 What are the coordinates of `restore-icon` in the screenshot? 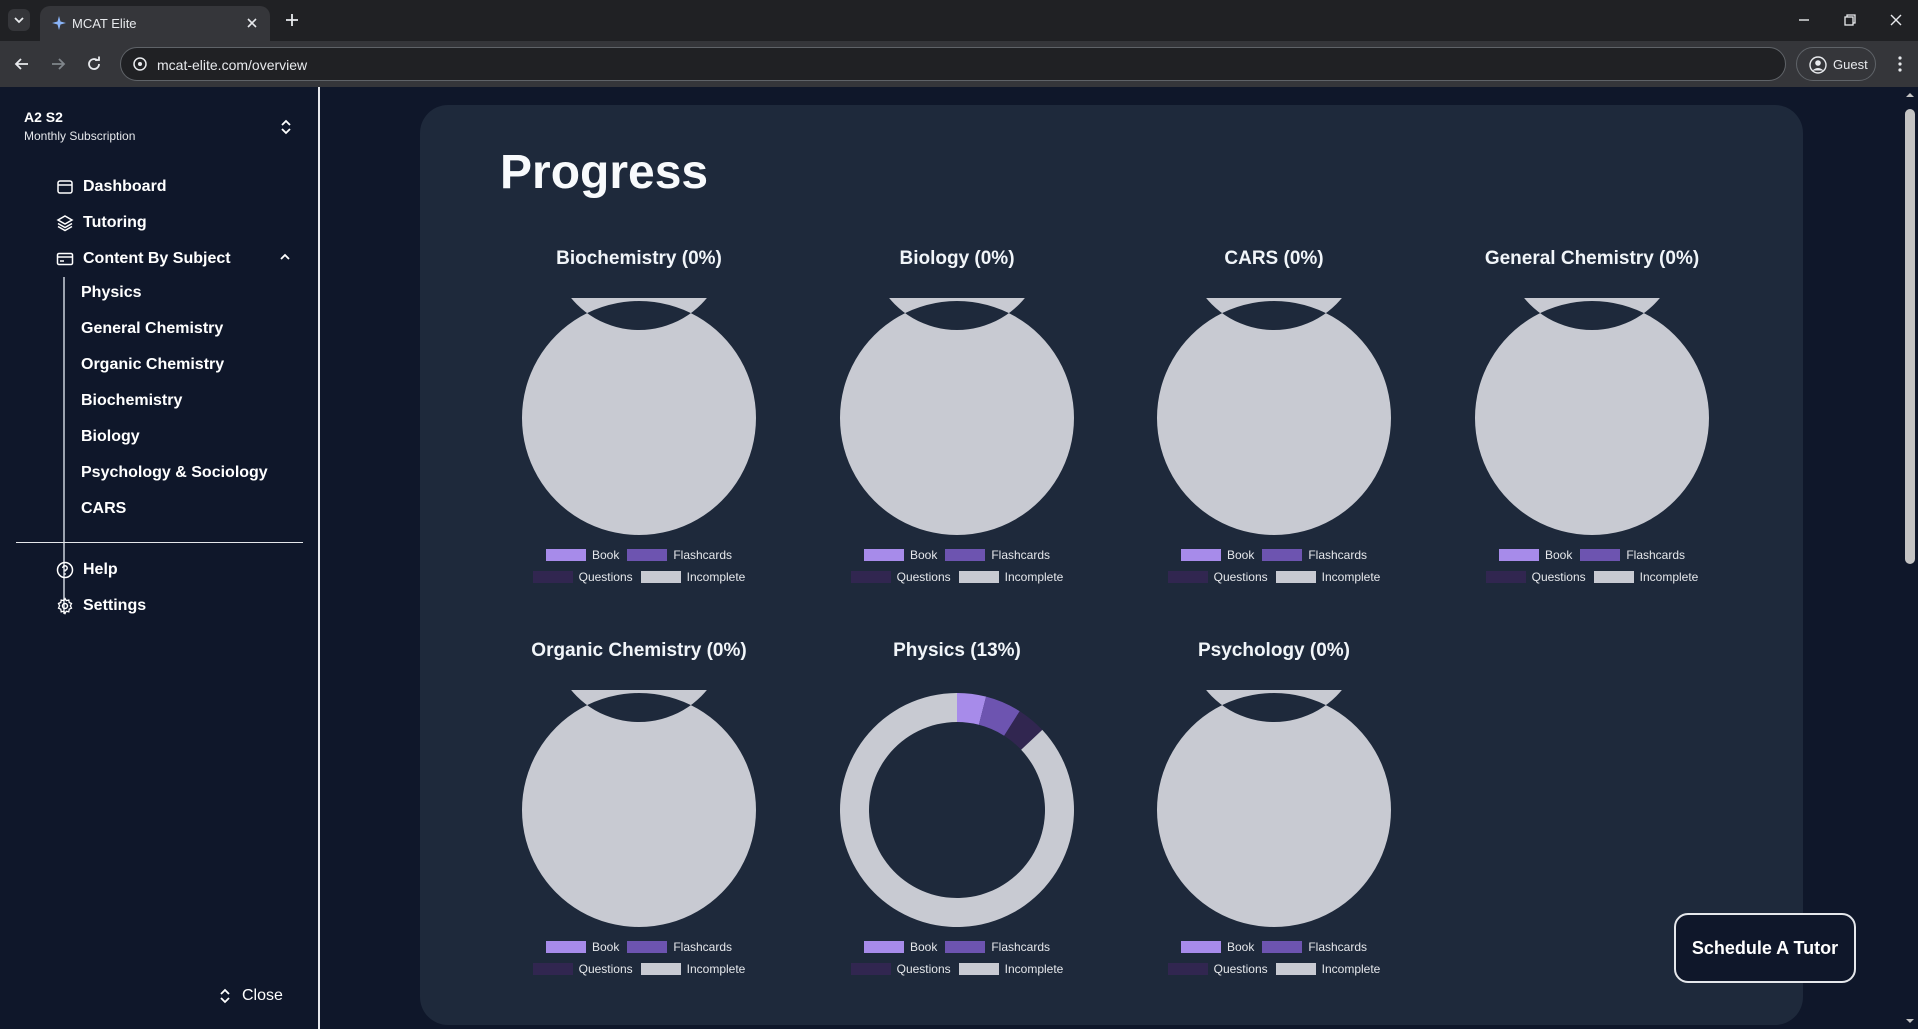 It's located at (1850, 20).